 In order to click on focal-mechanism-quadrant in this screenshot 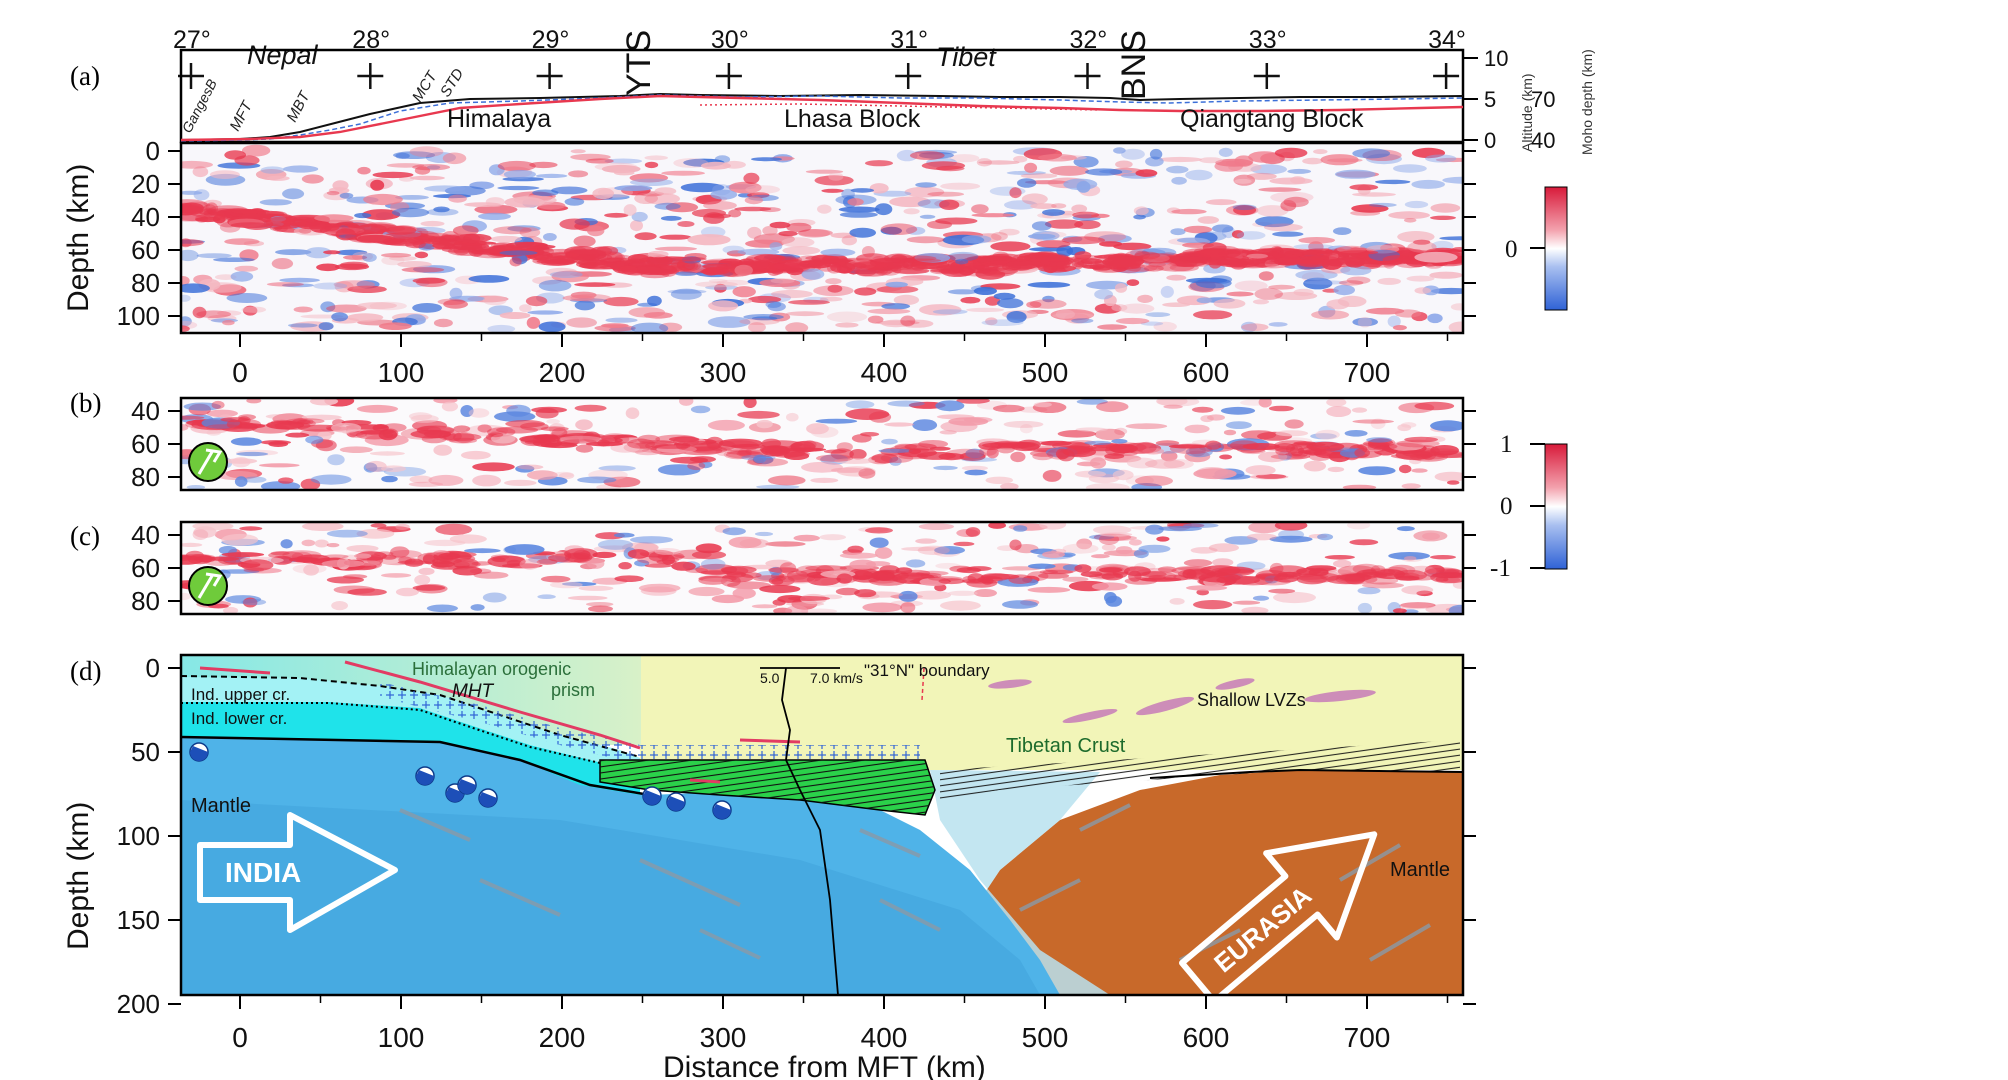, I will do `click(676, 803)`.